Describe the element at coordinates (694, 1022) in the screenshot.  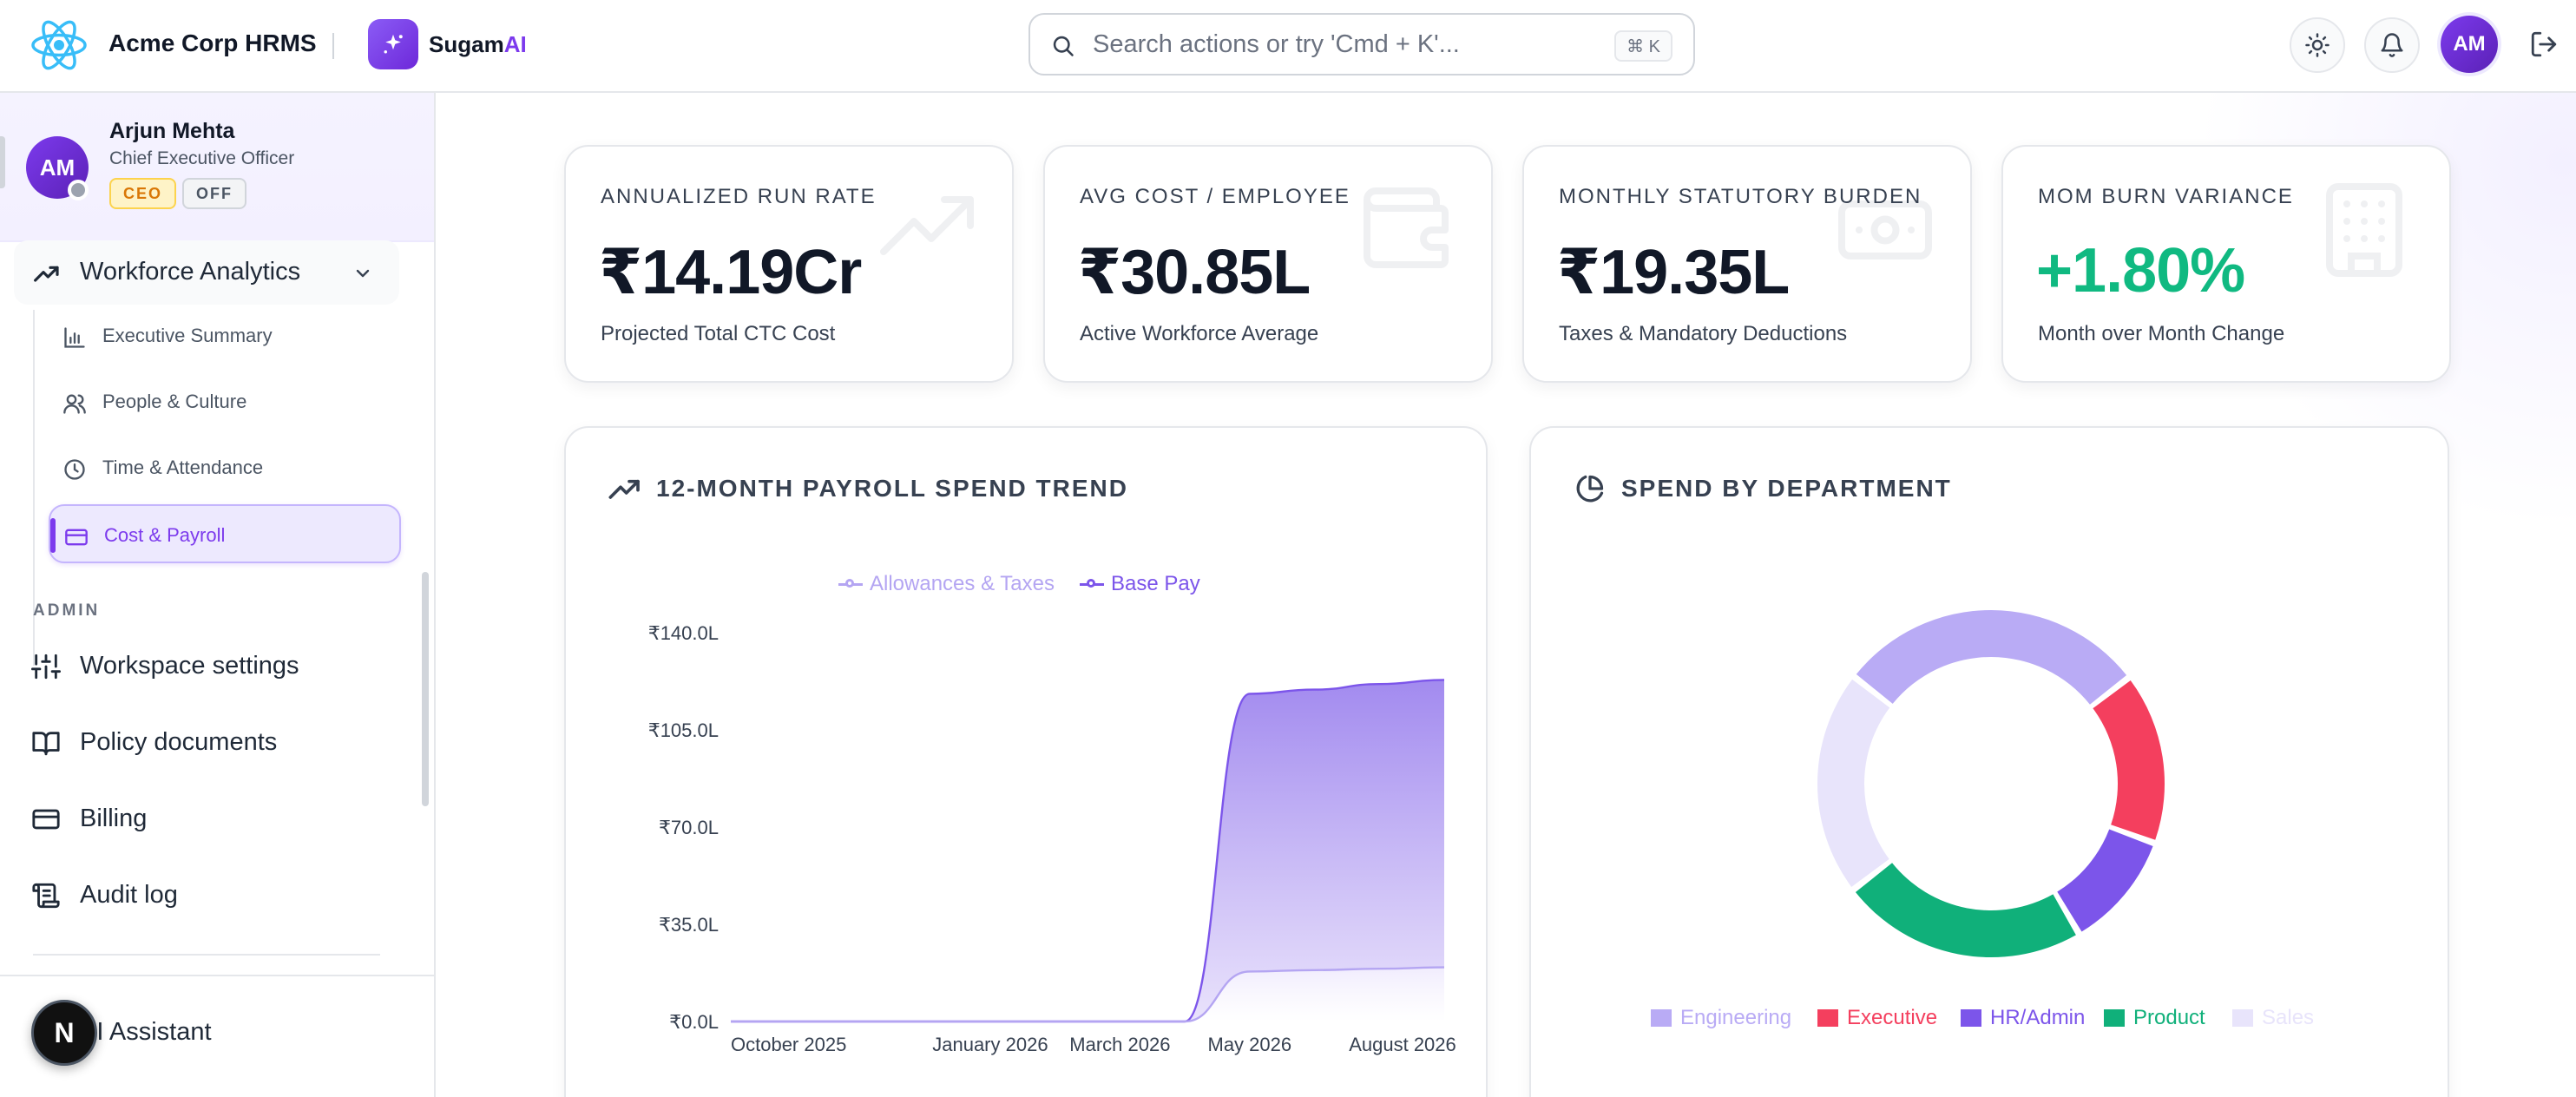
I see `y-axis-tick-label: ₹0.0L` at that location.